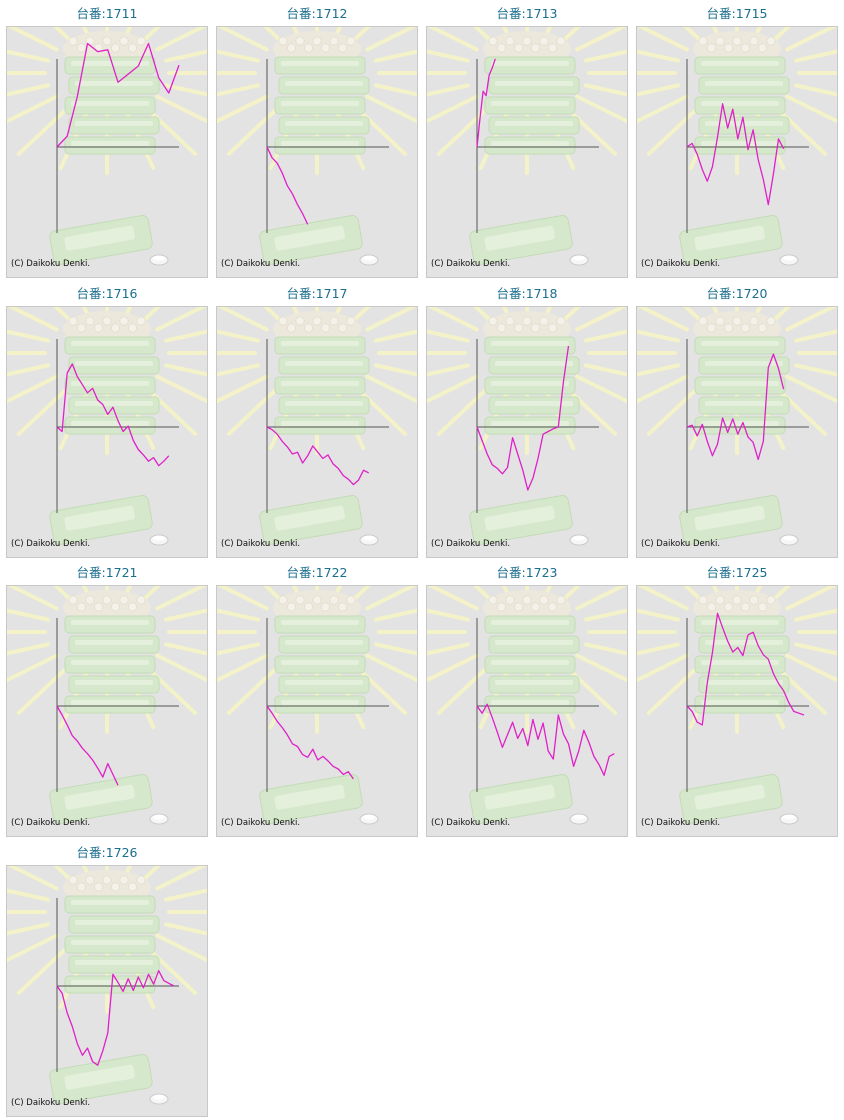  Describe the element at coordinates (737, 293) in the screenshot. I see `machine-number-label: 台番:1720` at that location.